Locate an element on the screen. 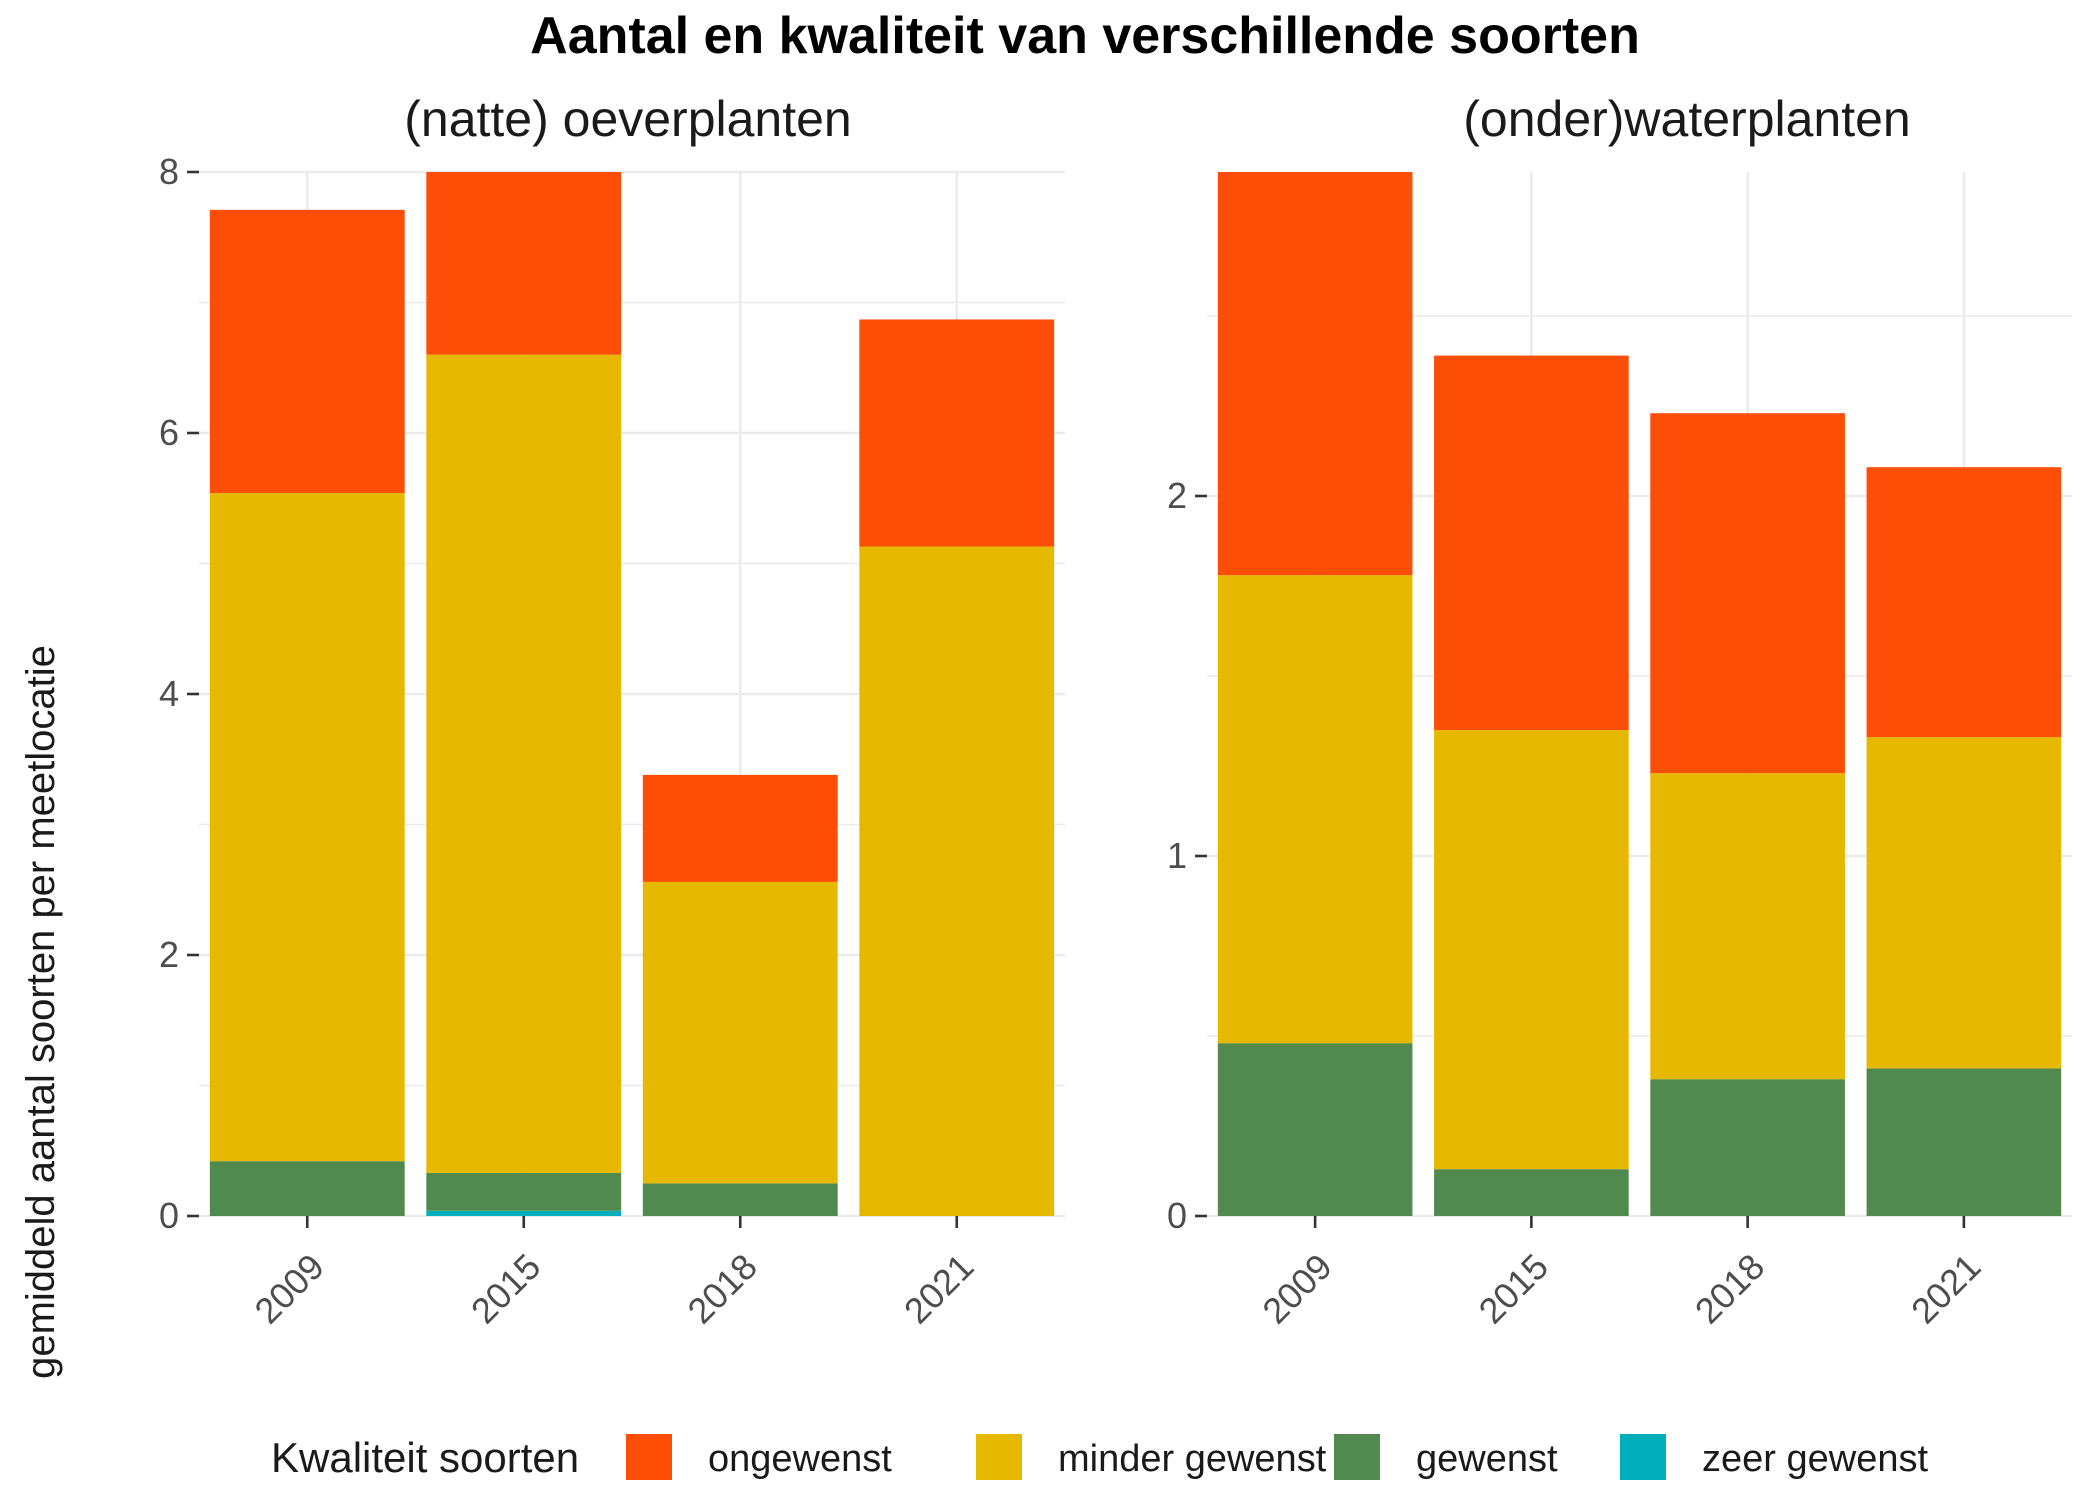 Image resolution: width=2100 pixels, height=1500 pixels. legend-label: gewenst is located at coordinates (1487, 1459).